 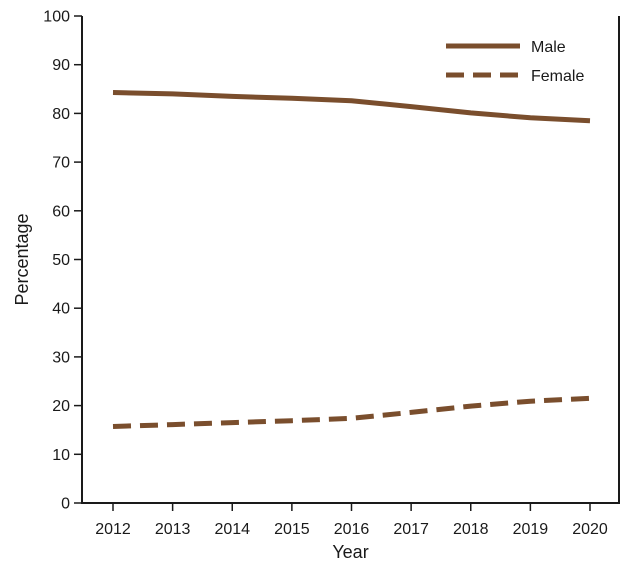 I want to click on y-tick-label: 0, so click(x=65, y=504).